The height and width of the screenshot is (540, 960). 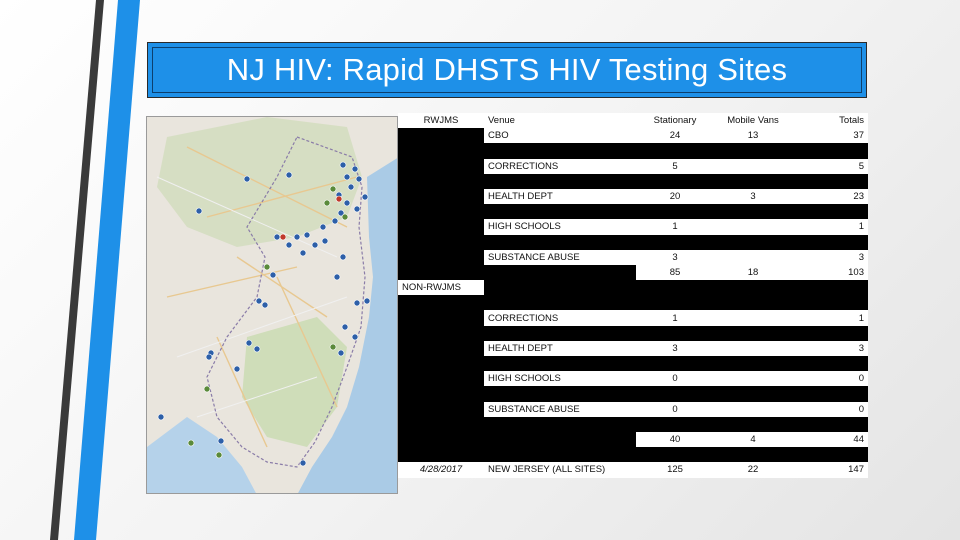 What do you see at coordinates (107, 270) in the screenshot?
I see `accent-bar-blue-shape` at bounding box center [107, 270].